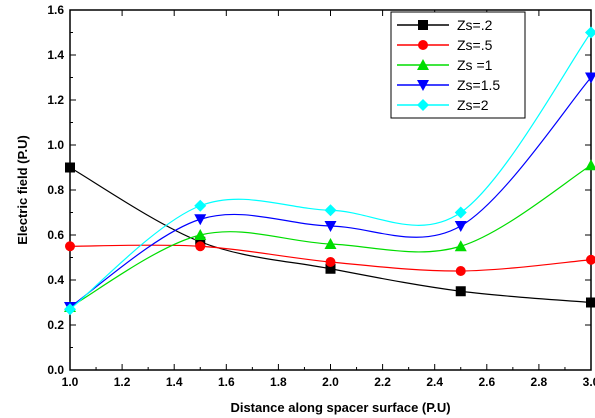  I want to click on x-tick-label: 2.6, so click(486, 382).